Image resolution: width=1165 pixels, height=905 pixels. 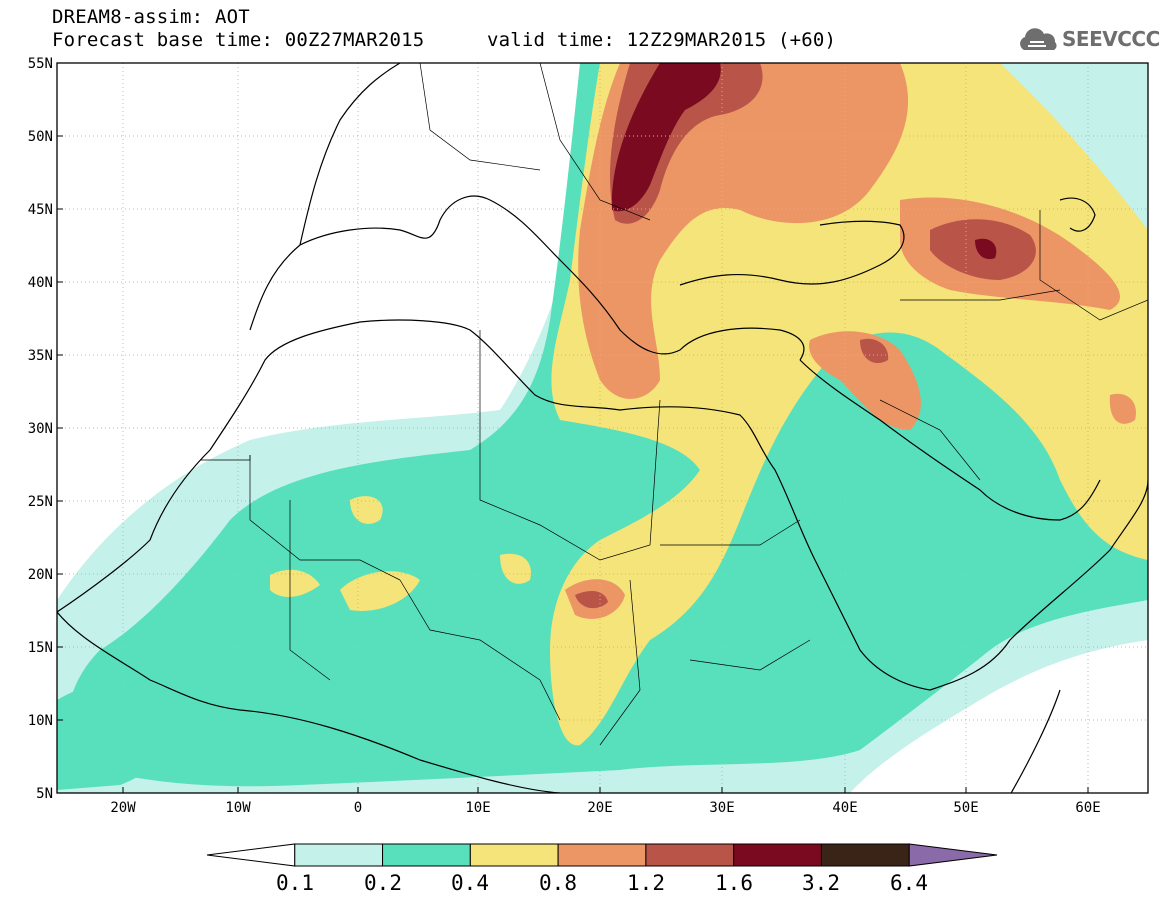 What do you see at coordinates (558, 883) in the screenshot?
I see `legend-label: 0.8` at bounding box center [558, 883].